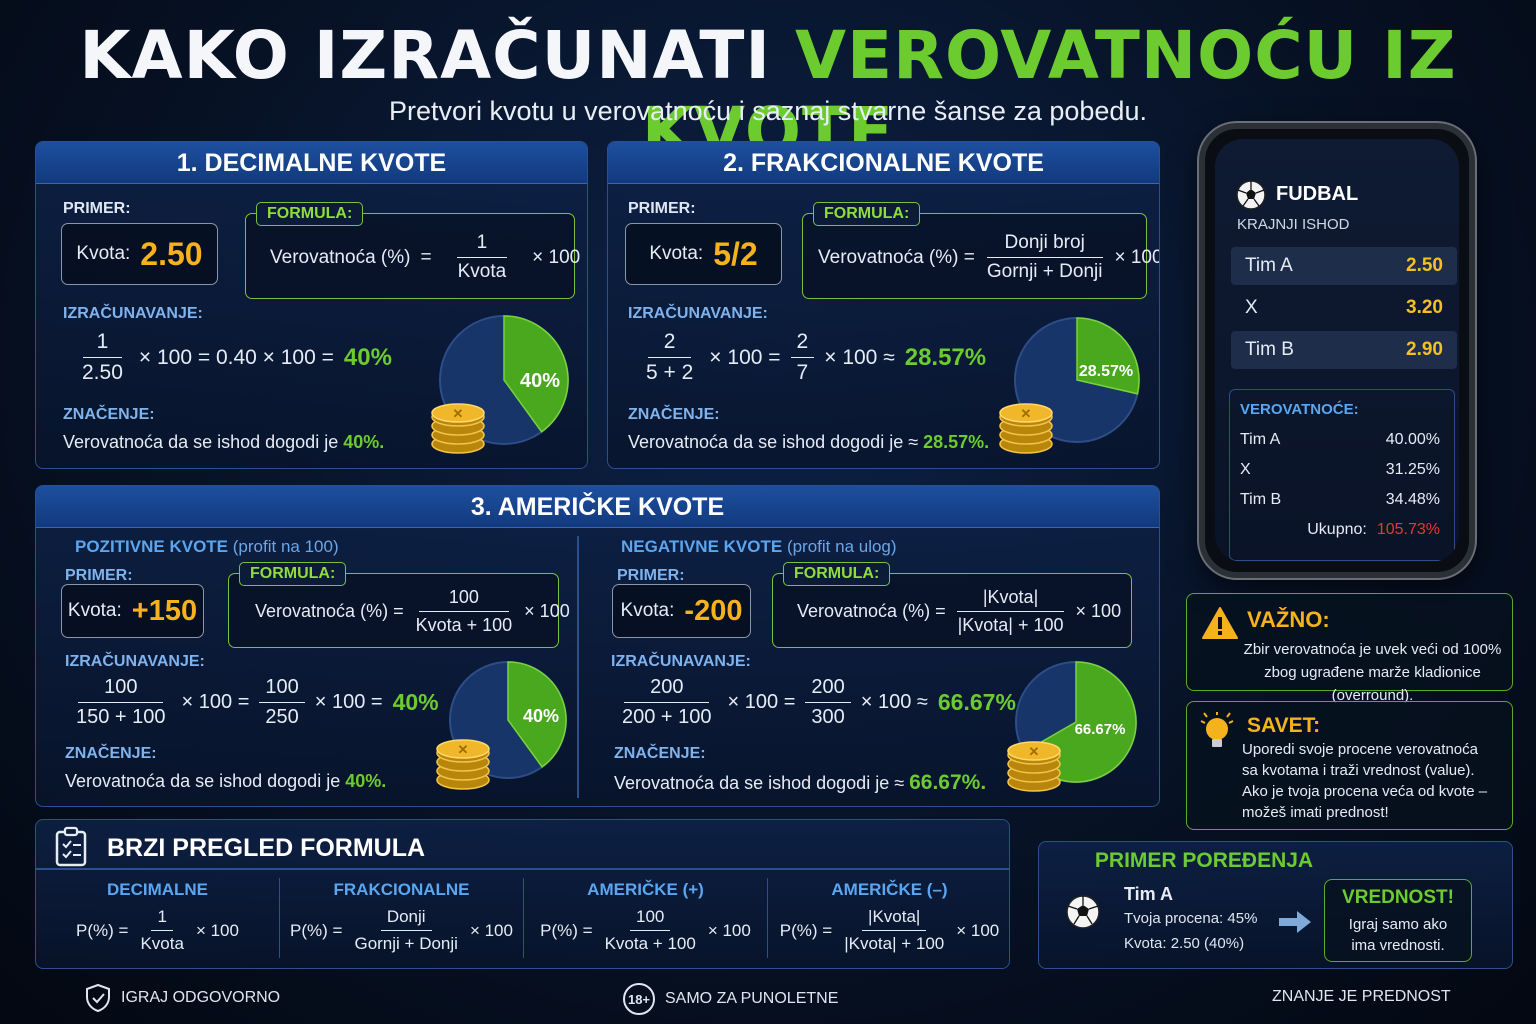  What do you see at coordinates (1344, 266) in the screenshot?
I see `odds-row: Tim A 2.50` at bounding box center [1344, 266].